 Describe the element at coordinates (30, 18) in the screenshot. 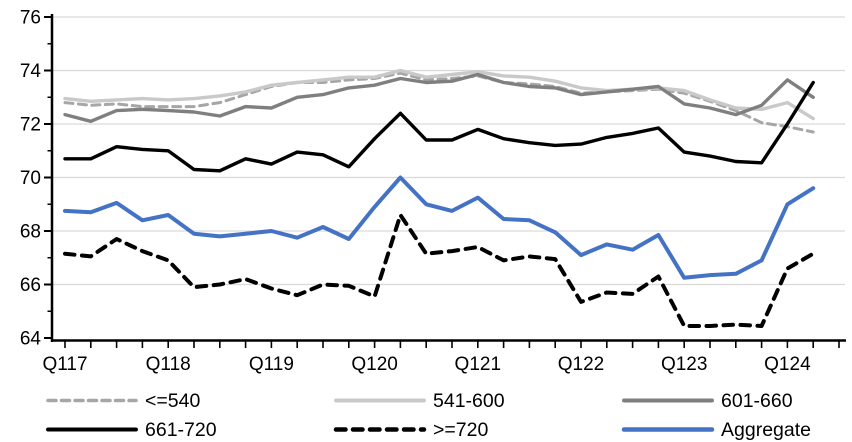

I see `y-tick-label: 76` at that location.